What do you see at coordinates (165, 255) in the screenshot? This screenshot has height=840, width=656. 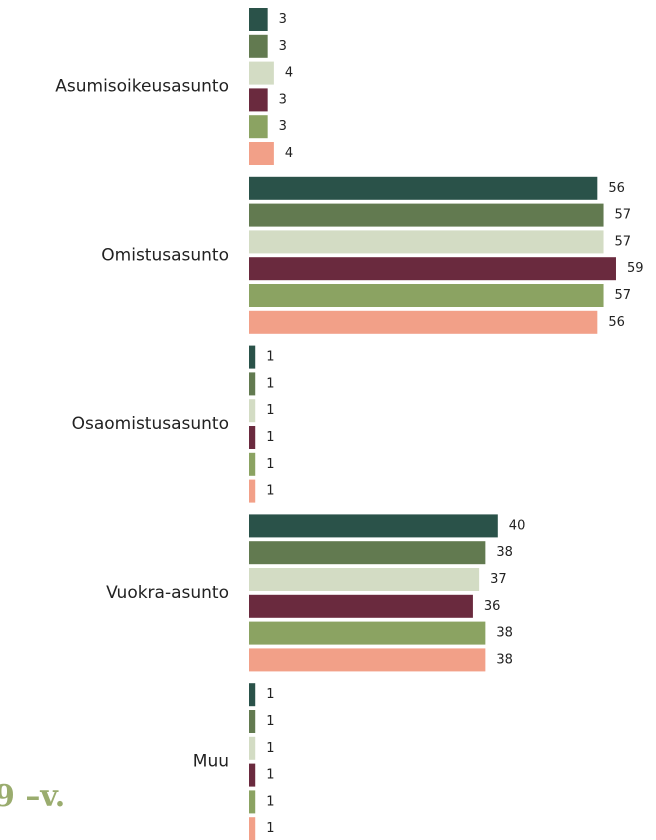 I see `category-label: Omistusasunto` at bounding box center [165, 255].